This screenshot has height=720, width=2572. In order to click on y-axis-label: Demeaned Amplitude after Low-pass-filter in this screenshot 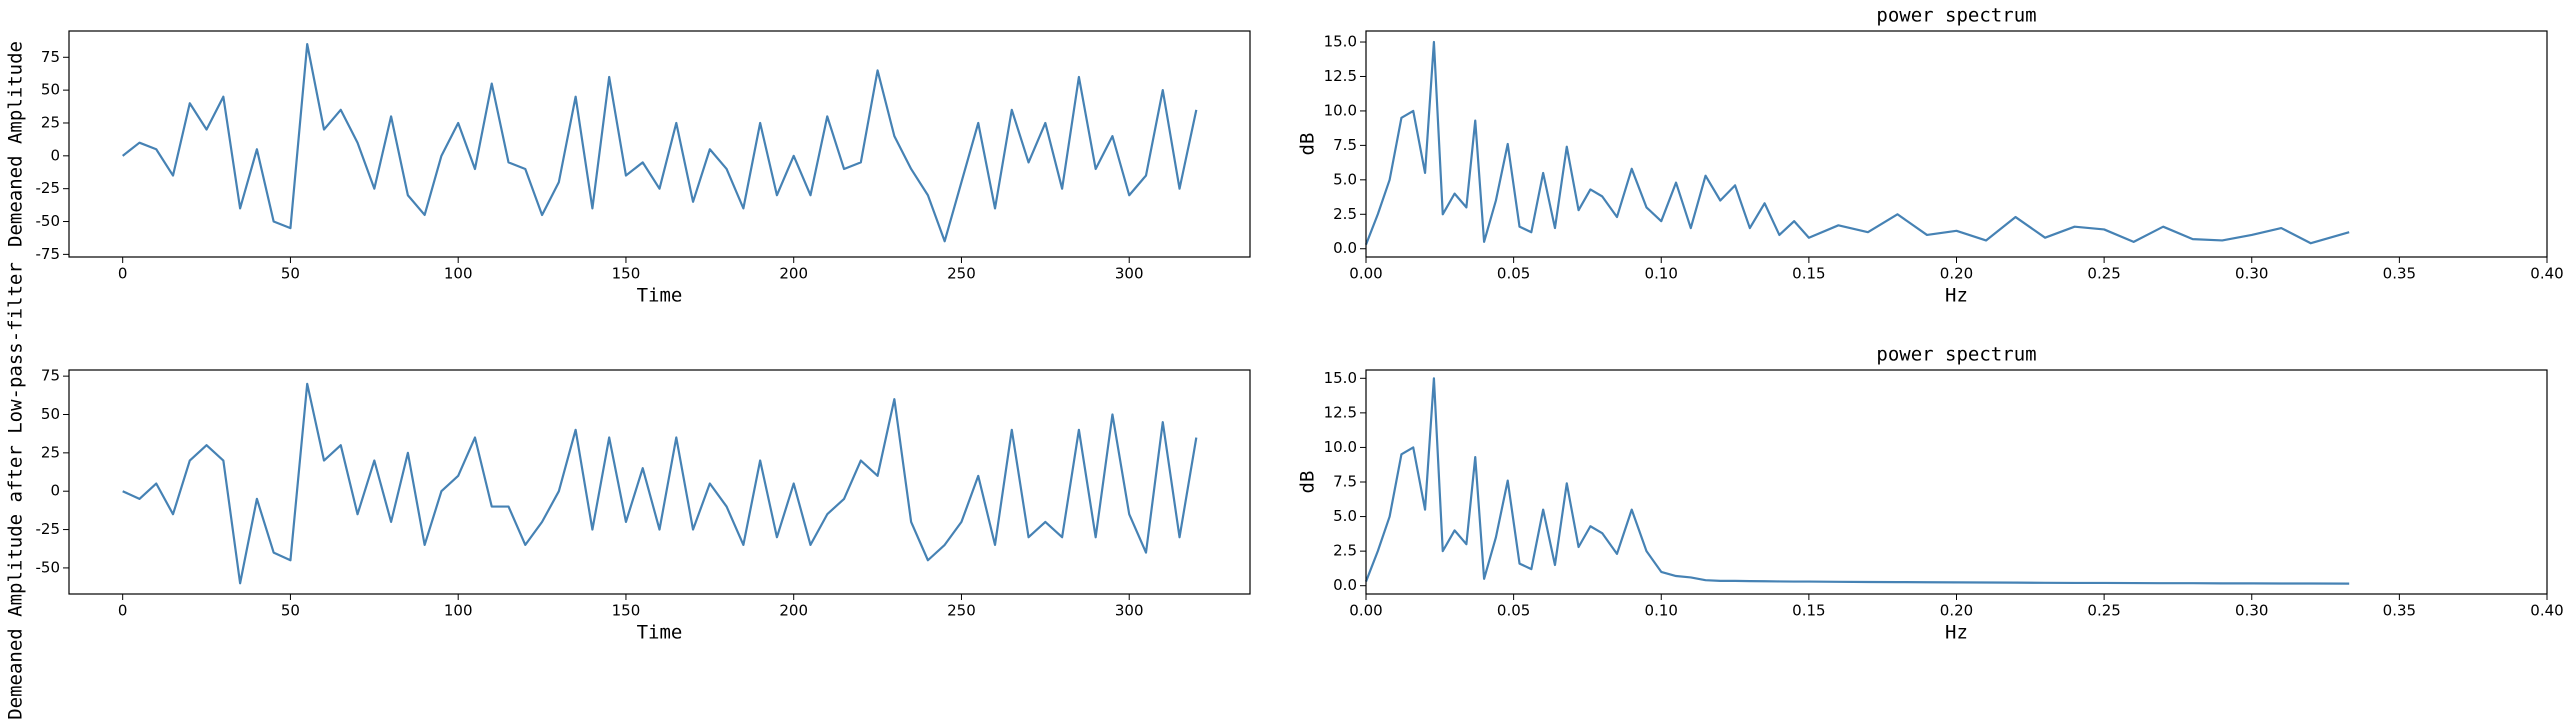, I will do `click(16, 491)`.